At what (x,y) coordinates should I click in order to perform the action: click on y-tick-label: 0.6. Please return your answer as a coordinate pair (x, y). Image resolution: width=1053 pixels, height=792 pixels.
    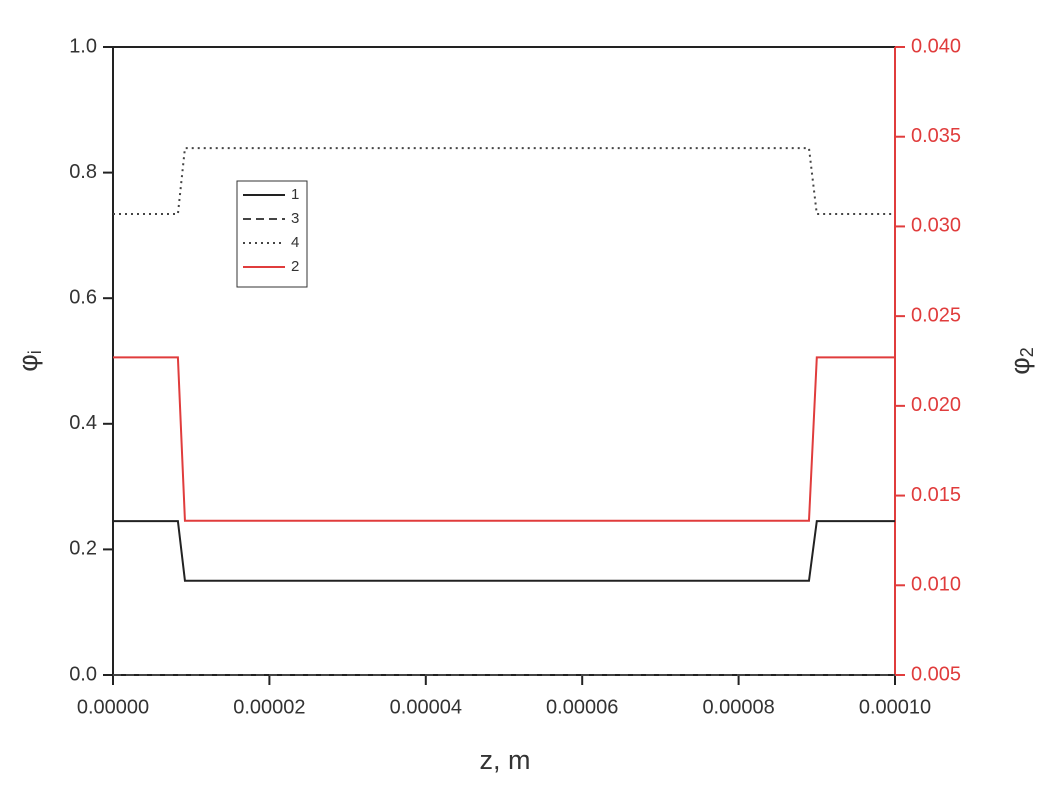
    Looking at the image, I should click on (83, 297).